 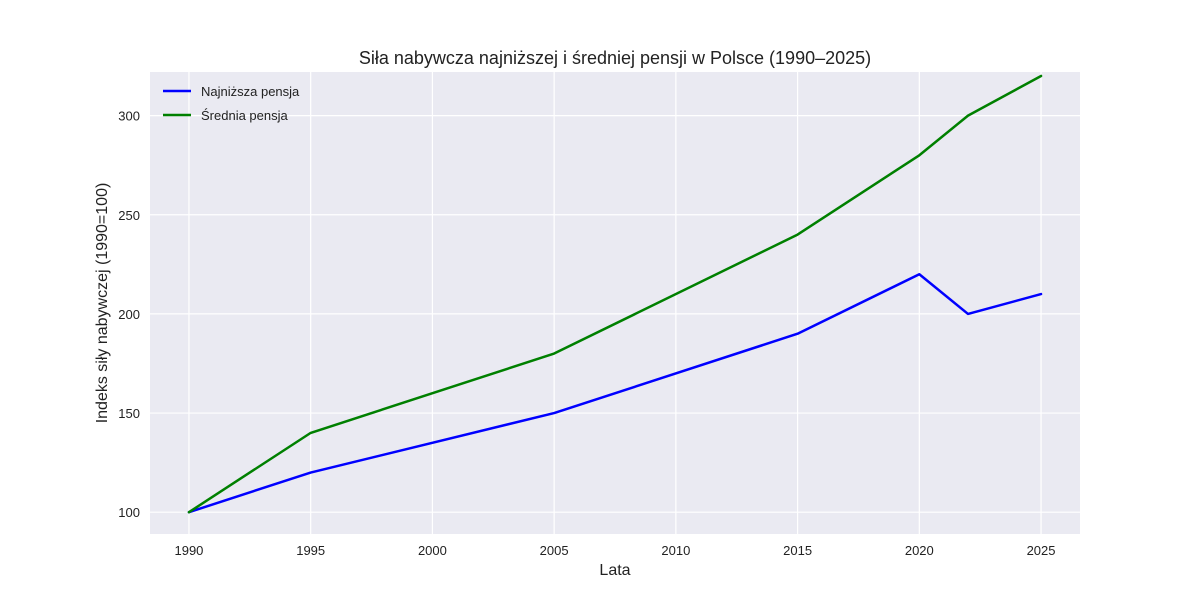 What do you see at coordinates (102, 303) in the screenshot?
I see `y-axis-label: Indeks siły nabywczej (1990=100)` at bounding box center [102, 303].